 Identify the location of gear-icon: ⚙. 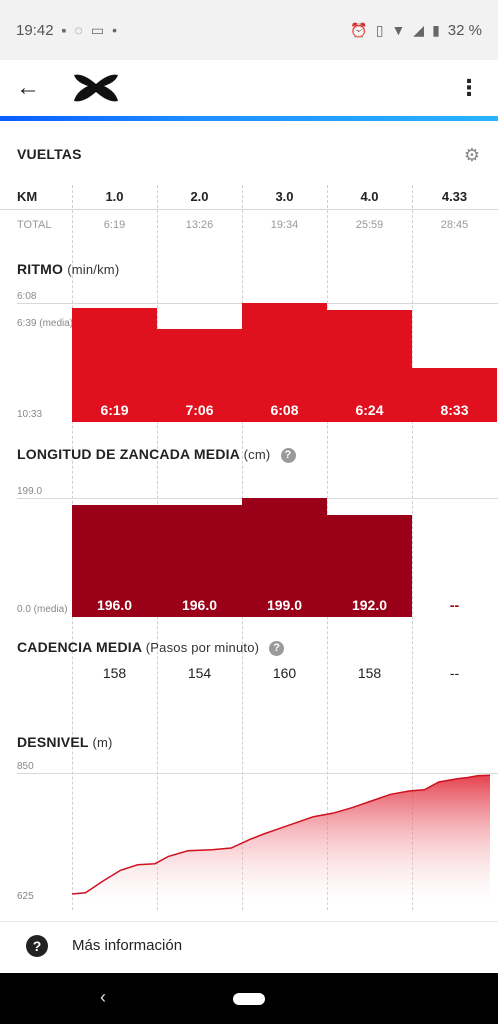
(471, 155).